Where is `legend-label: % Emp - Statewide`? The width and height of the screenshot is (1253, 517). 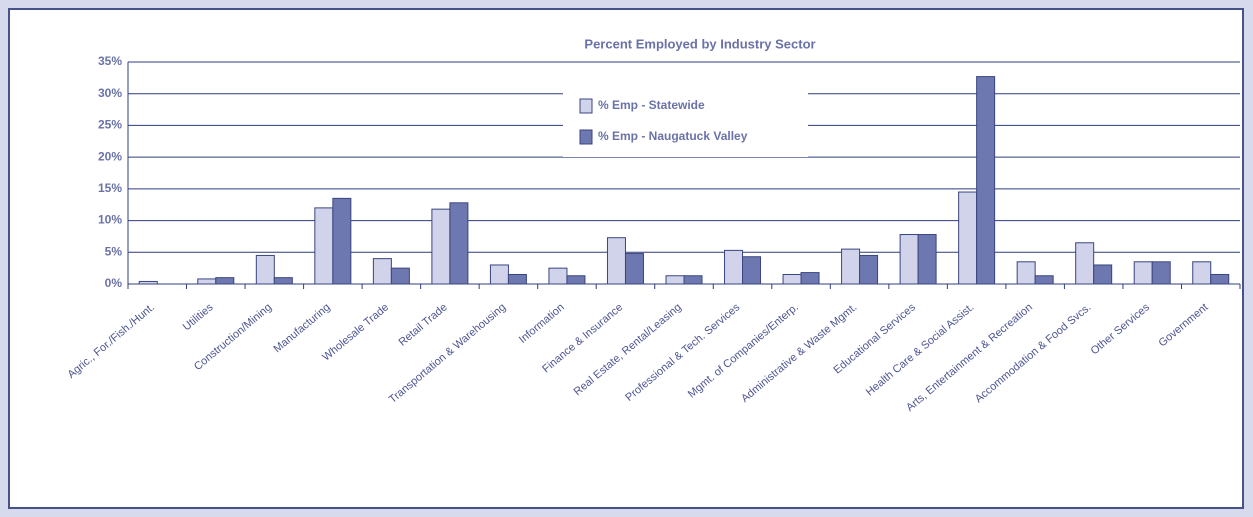 legend-label: % Emp - Statewide is located at coordinates (651, 105).